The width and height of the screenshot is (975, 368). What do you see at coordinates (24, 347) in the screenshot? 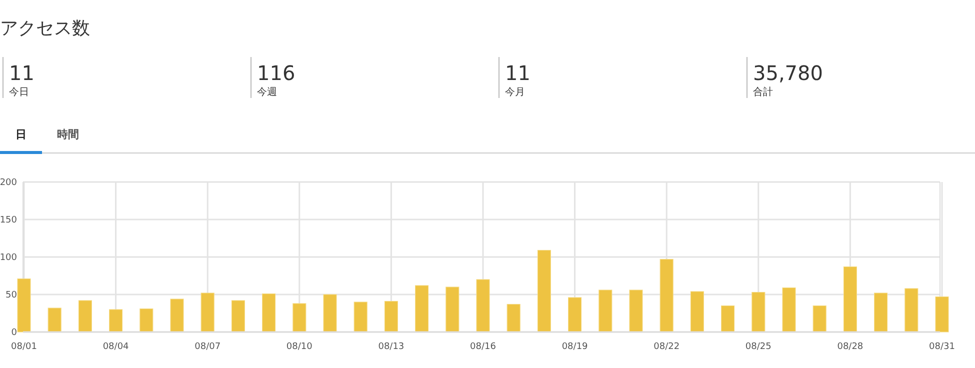
I see `x-tick-label: 08/01` at bounding box center [24, 347].